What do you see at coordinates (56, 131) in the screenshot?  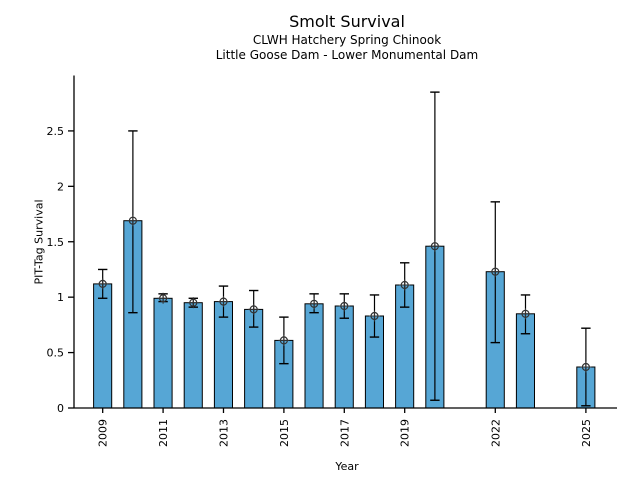 I see `y-tick-label-2.5: 2.5` at bounding box center [56, 131].